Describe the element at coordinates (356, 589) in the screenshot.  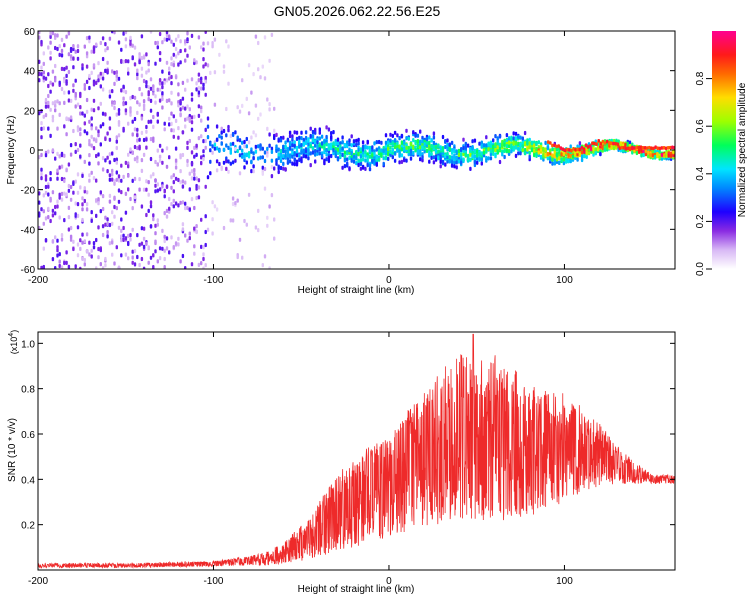
I see `snr-x-axis-label: Height of straight line (km)` at that location.